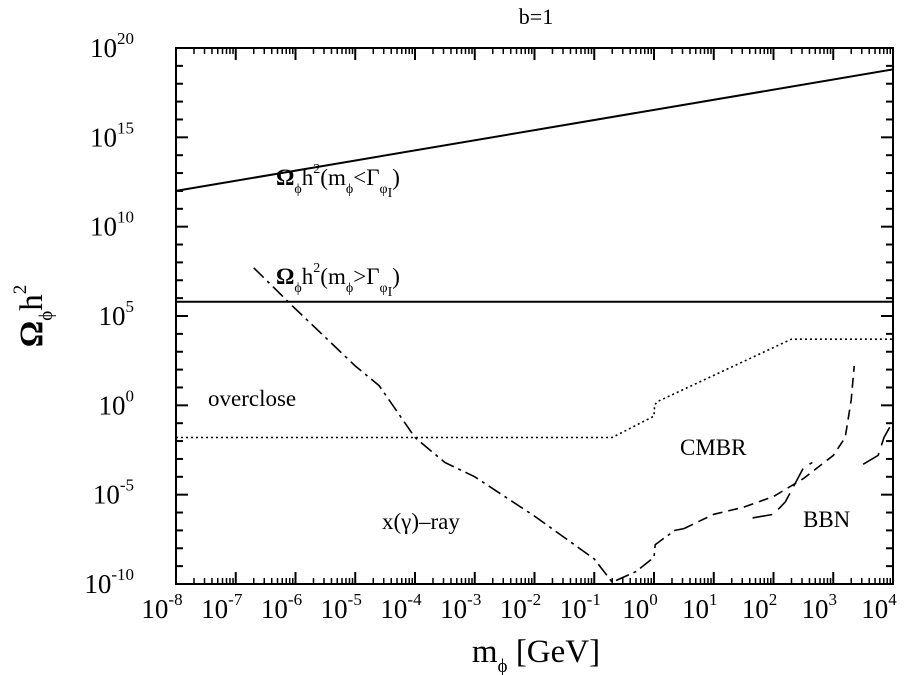  Describe the element at coordinates (820, 607) in the screenshot. I see `x-tick-label: 10³` at that location.